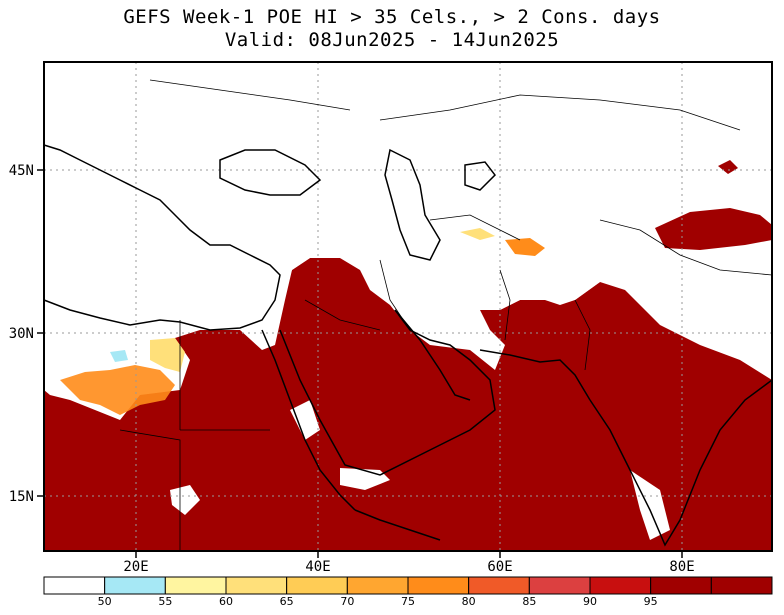  I want to click on persian-gulf-coast, so click(432, 355).